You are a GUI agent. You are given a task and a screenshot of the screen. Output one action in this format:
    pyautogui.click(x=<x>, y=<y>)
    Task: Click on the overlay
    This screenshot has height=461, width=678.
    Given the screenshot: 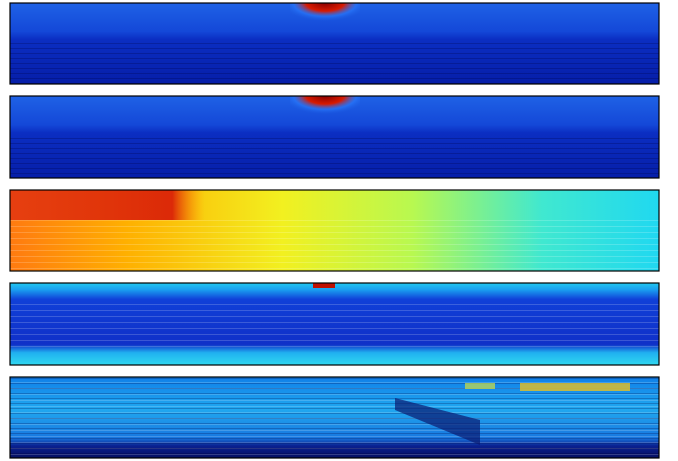 What is the action you would take?
    pyautogui.click(x=334, y=205)
    